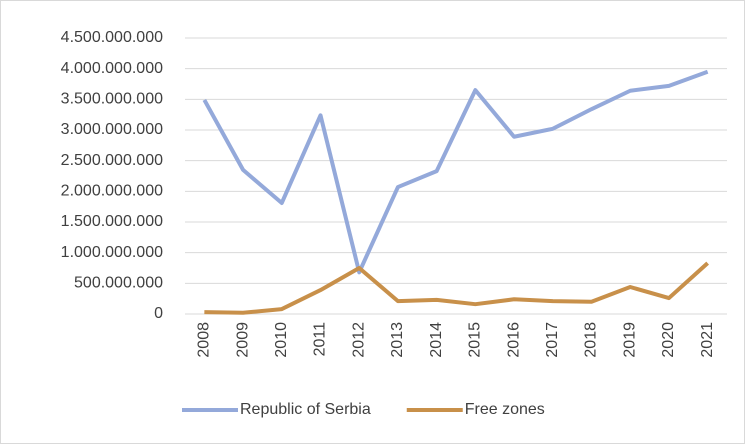 This screenshot has width=745, height=444. Describe the element at coordinates (112, 191) in the screenshot. I see `y-tick-label: 2.000.000.000` at that location.